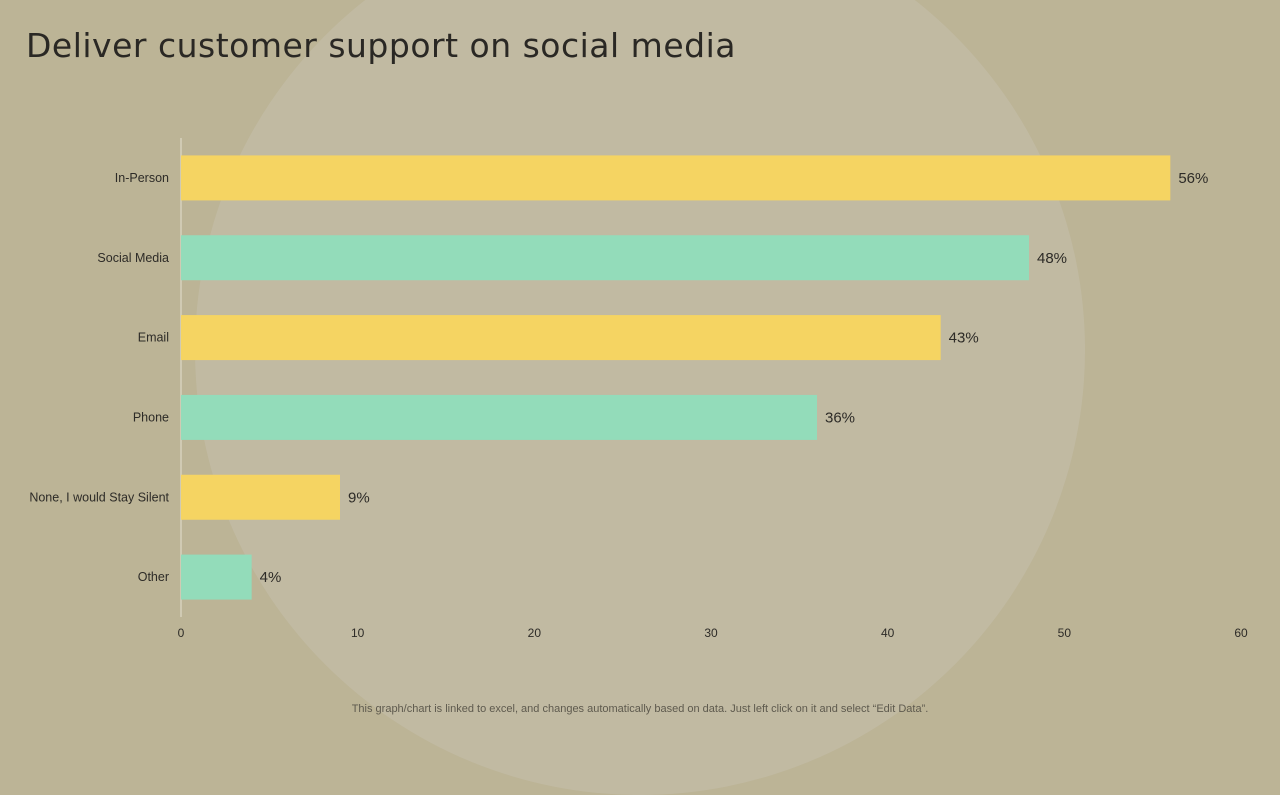  What do you see at coordinates (888, 633) in the screenshot?
I see `x-tick-label: 40` at bounding box center [888, 633].